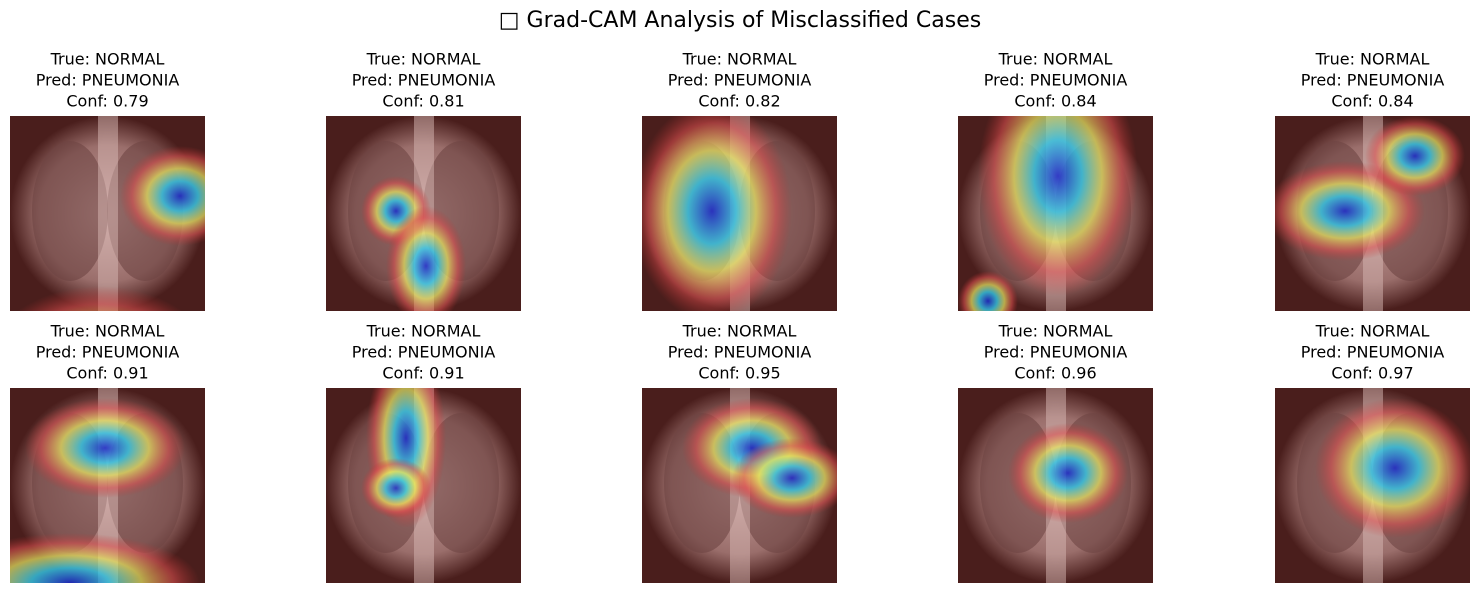 Image resolution: width=1479 pixels, height=593 pixels. I want to click on panel-conf-label: Conf: 0.79, so click(107, 101).